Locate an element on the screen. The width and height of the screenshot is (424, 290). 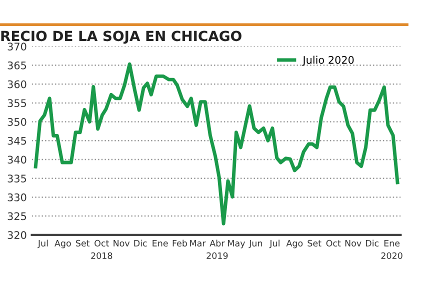
x-tick-label: Abr 2019 is located at coordinates (217, 249).